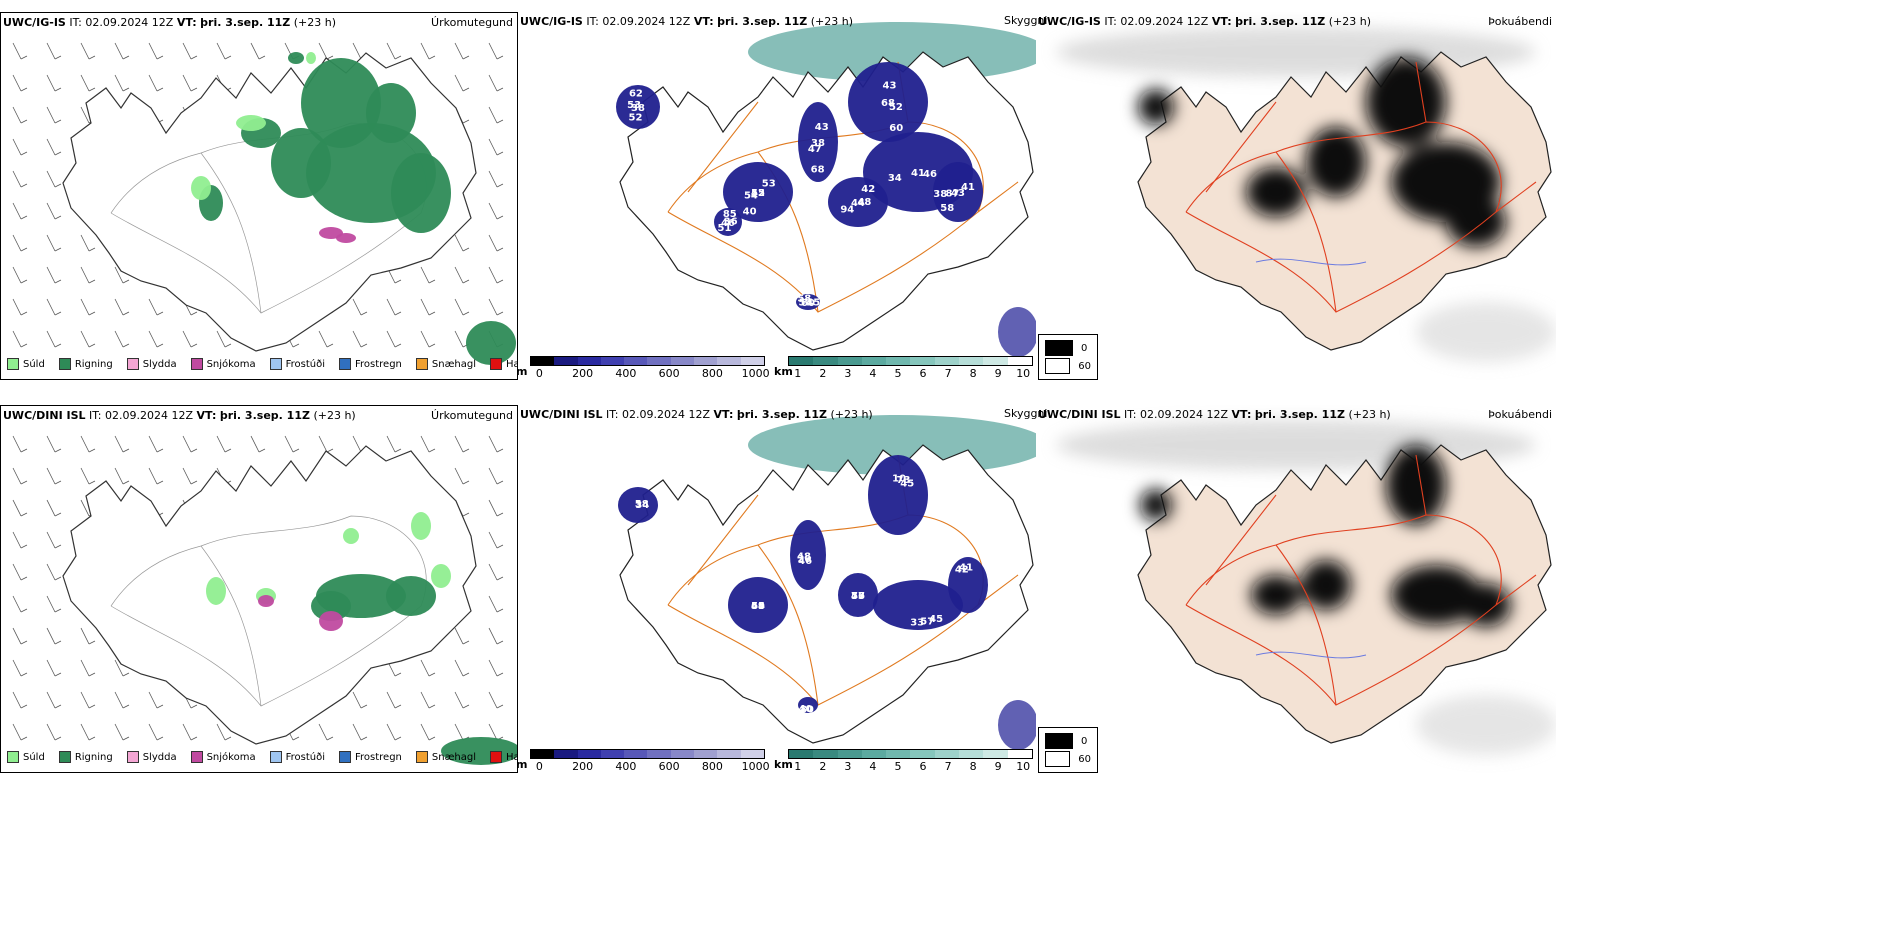 The height and width of the screenshot is (950, 1900). Describe the element at coordinates (1026, 413) in the screenshot. I see `panel-type-label: Skyggni` at that location.